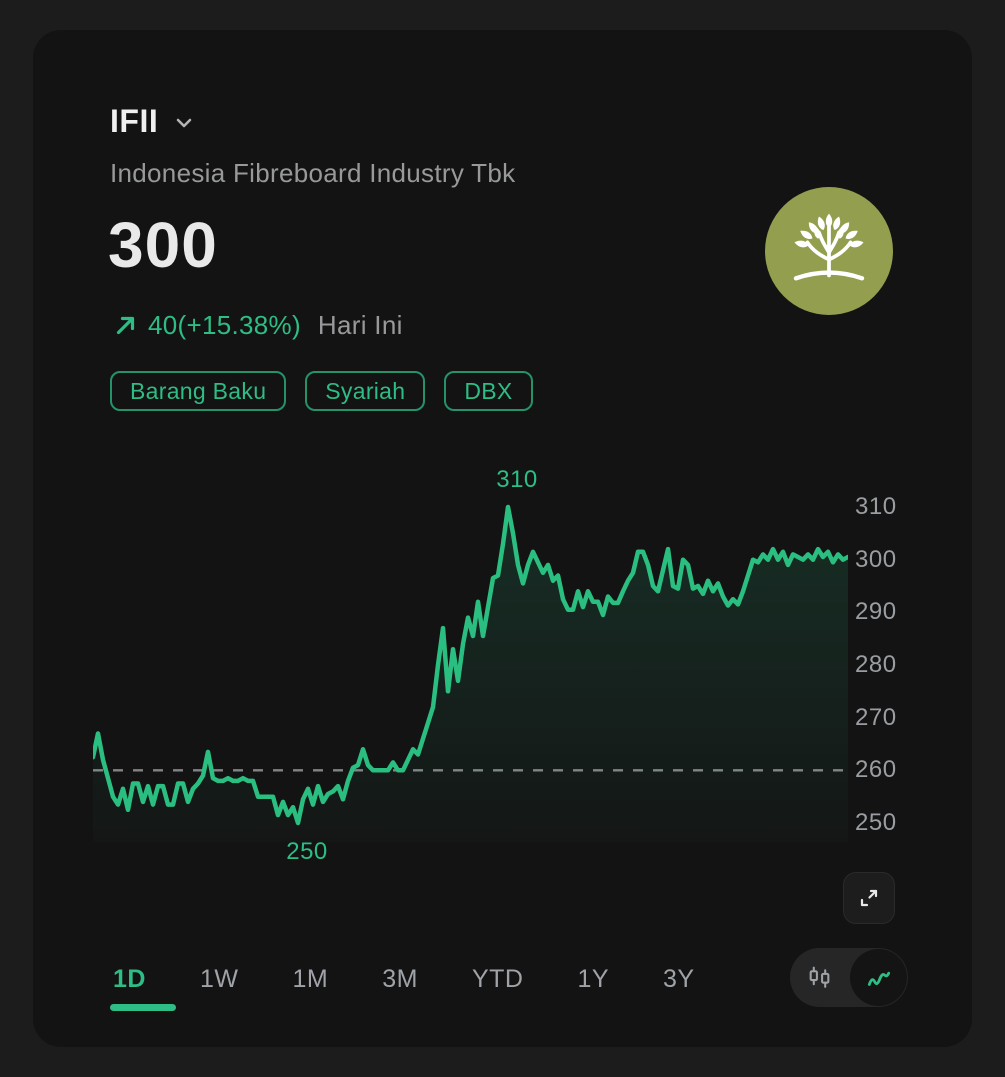 Image resolution: width=1005 pixels, height=1077 pixels. What do you see at coordinates (219, 979) in the screenshot?
I see `tab-1w: 1W` at bounding box center [219, 979].